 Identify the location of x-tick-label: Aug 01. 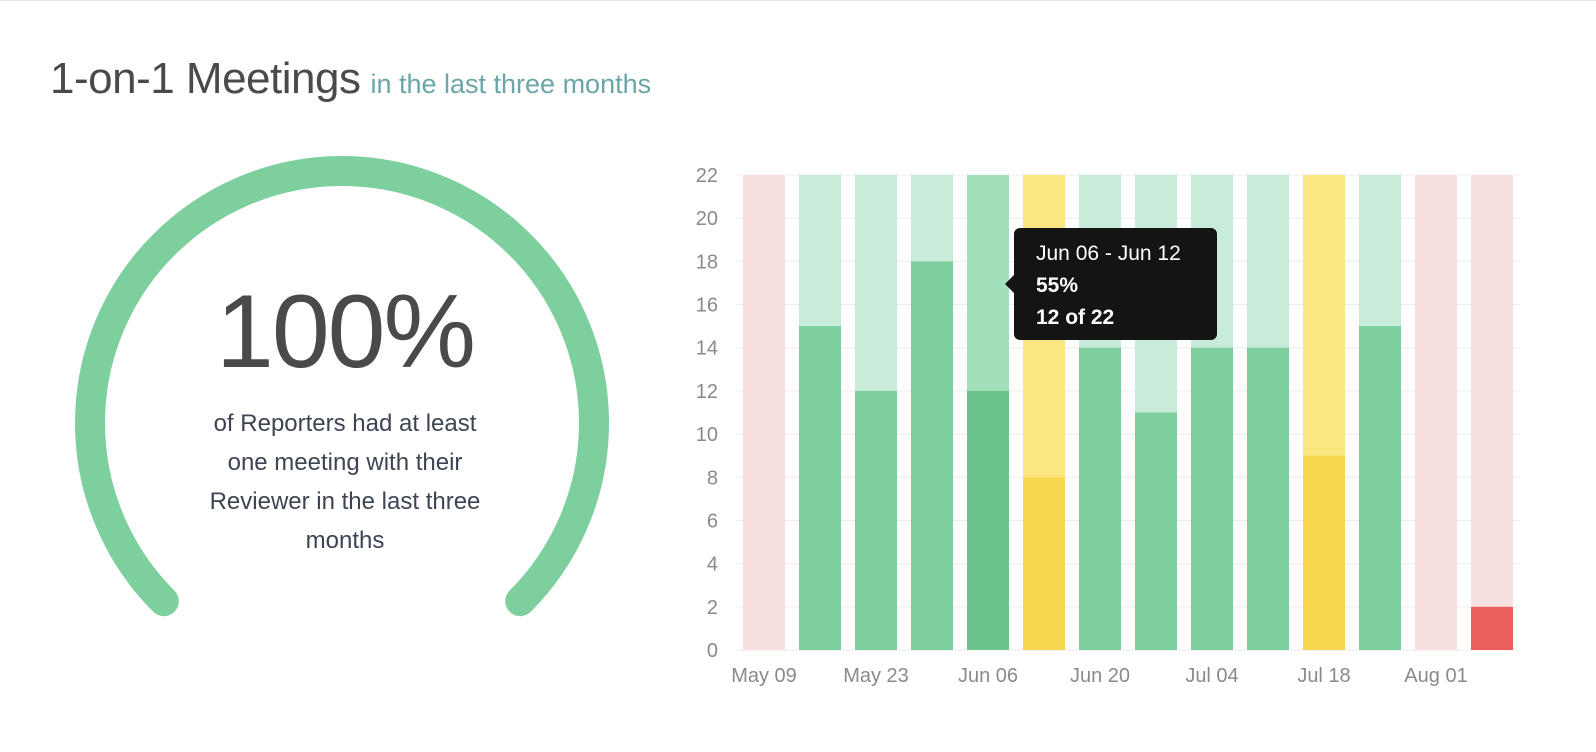
(1435, 676).